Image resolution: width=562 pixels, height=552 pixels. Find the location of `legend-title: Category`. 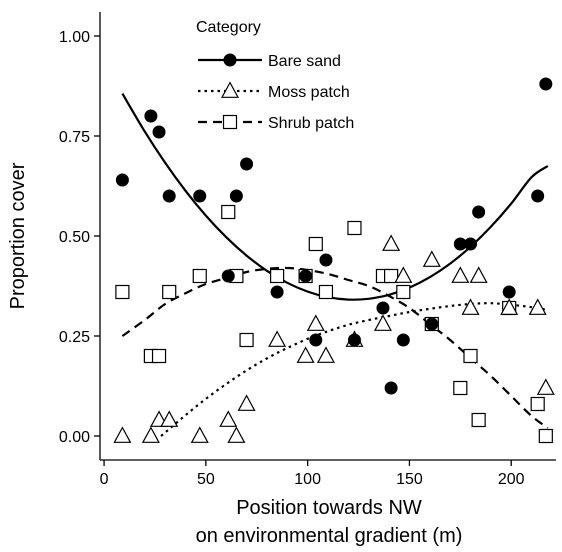

legend-title: Category is located at coordinates (228, 27).